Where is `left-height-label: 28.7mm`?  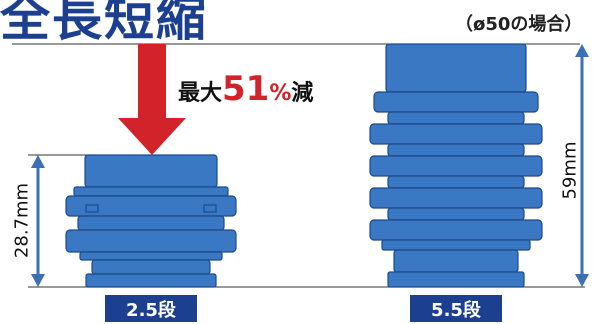 left-height-label: 28.7mm is located at coordinates (22, 220).